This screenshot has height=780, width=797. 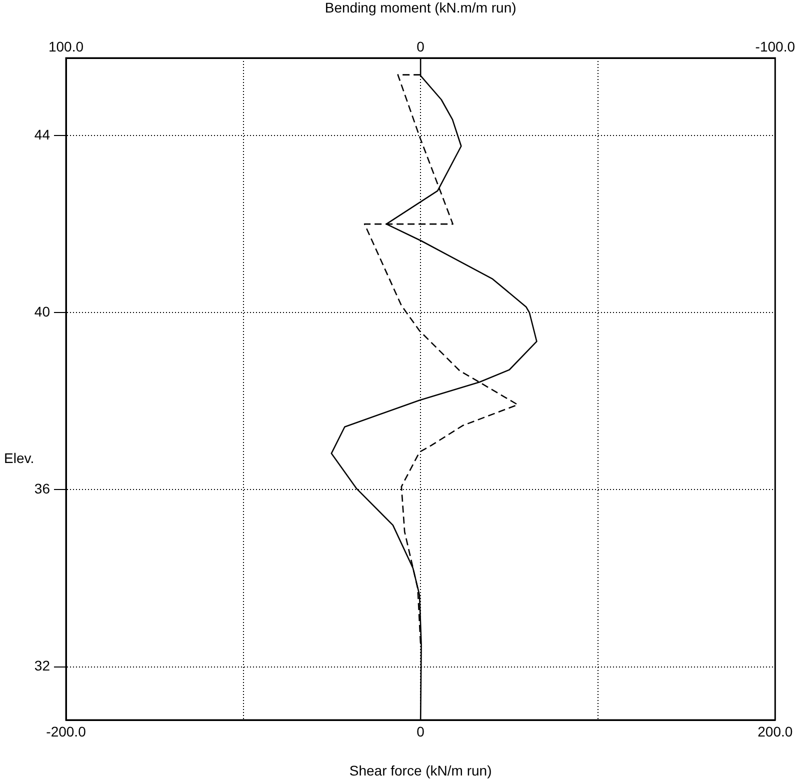 What do you see at coordinates (42, 311) in the screenshot?
I see `y-tick-label: 40` at bounding box center [42, 311].